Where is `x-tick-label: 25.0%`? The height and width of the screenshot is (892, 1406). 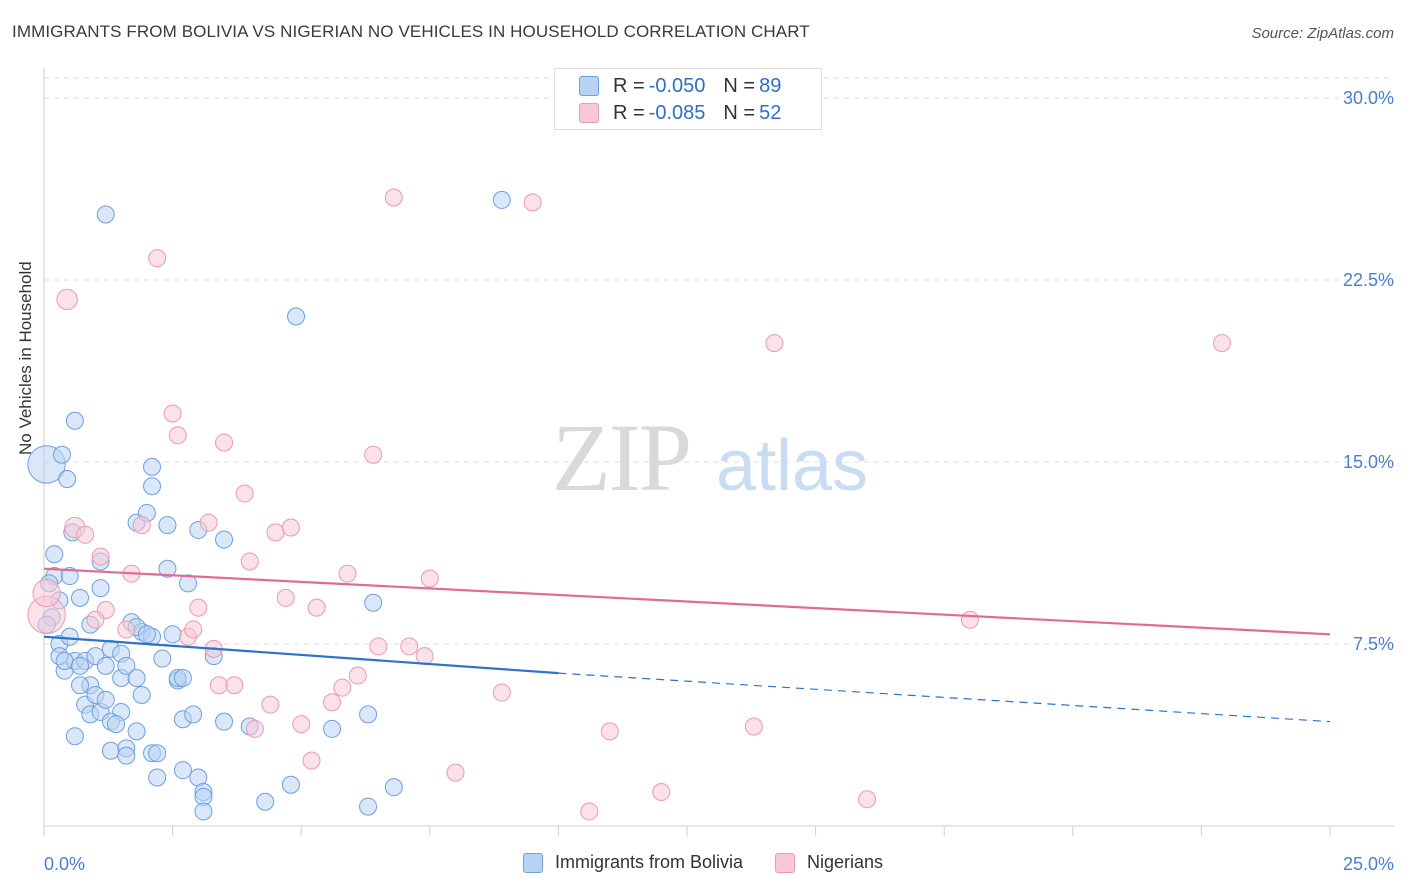 x-tick-label: 25.0% is located at coordinates (1368, 864).